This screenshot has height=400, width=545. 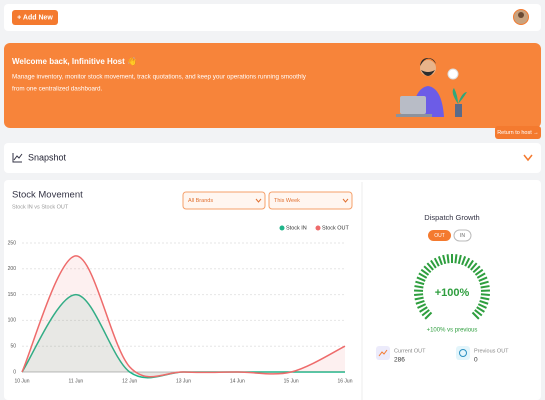 What do you see at coordinates (224, 200) in the screenshot?
I see `brand-filter` at bounding box center [224, 200].